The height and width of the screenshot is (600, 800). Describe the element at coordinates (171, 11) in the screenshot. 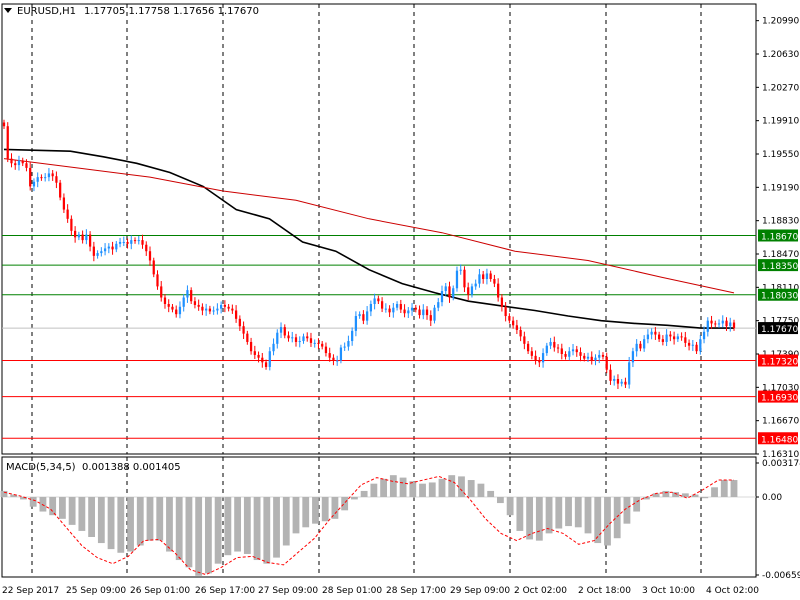

I see `ohlc-readout: 1.17705 1.17758 1.17656 1.17670` at that location.